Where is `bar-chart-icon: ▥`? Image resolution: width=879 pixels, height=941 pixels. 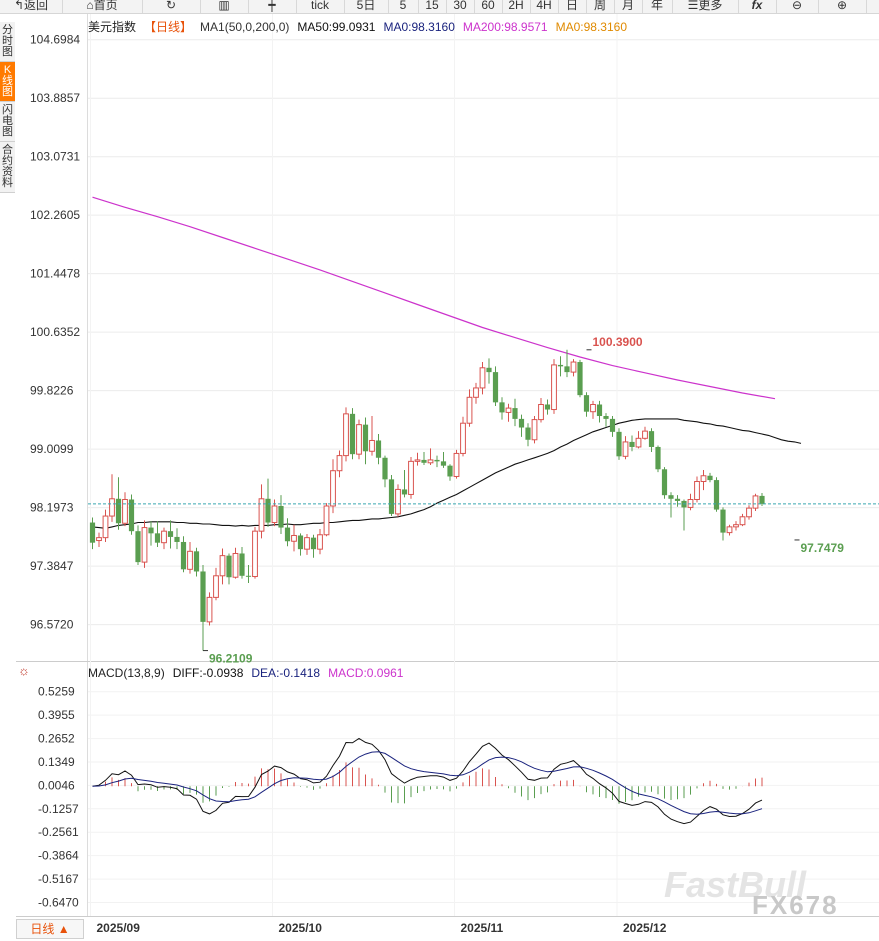 bar-chart-icon: ▥ is located at coordinates (224, 6).